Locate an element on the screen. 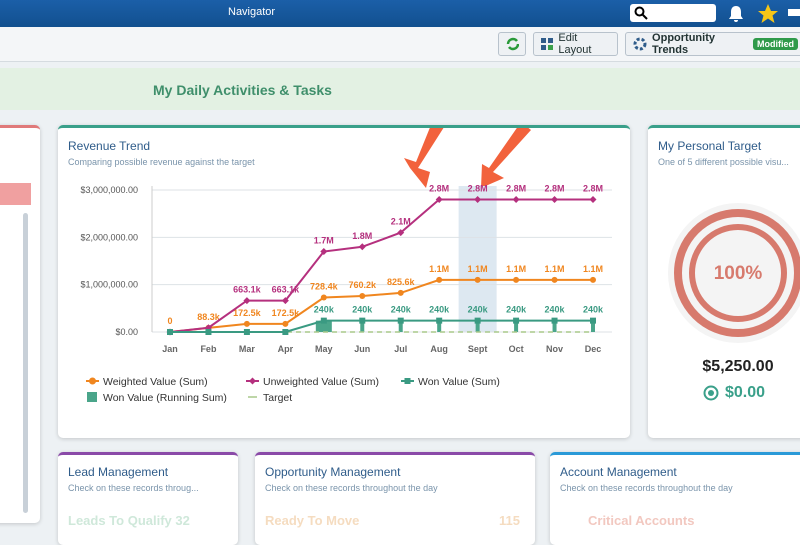 The height and width of the screenshot is (545, 800). y-tick-label: $3,000,000.00 is located at coordinates (109, 190).